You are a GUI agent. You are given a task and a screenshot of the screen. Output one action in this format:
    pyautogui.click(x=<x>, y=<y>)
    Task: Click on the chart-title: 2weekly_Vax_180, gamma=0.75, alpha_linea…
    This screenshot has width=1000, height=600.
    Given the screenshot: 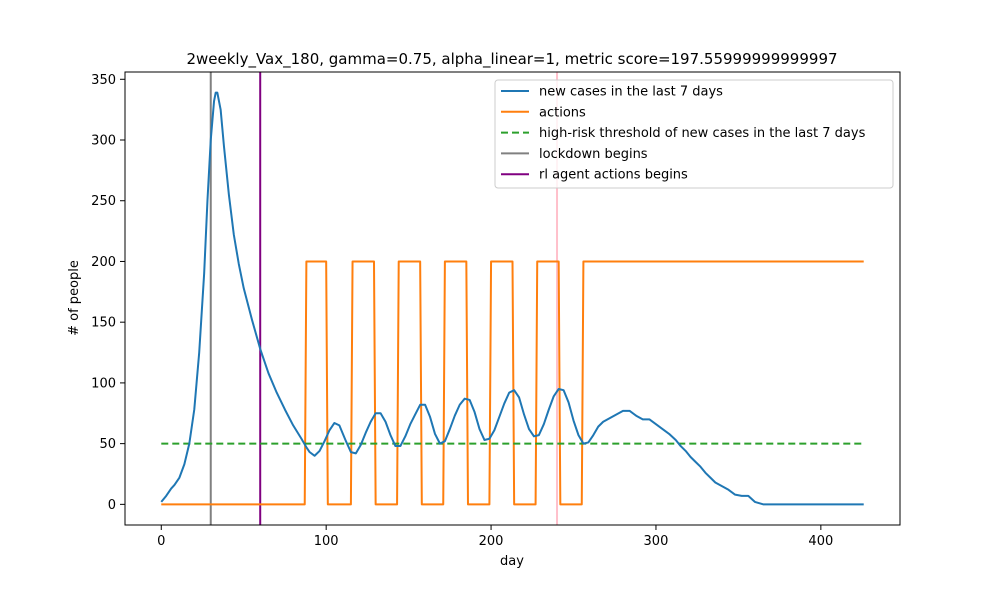 What is the action you would take?
    pyautogui.click(x=511, y=59)
    